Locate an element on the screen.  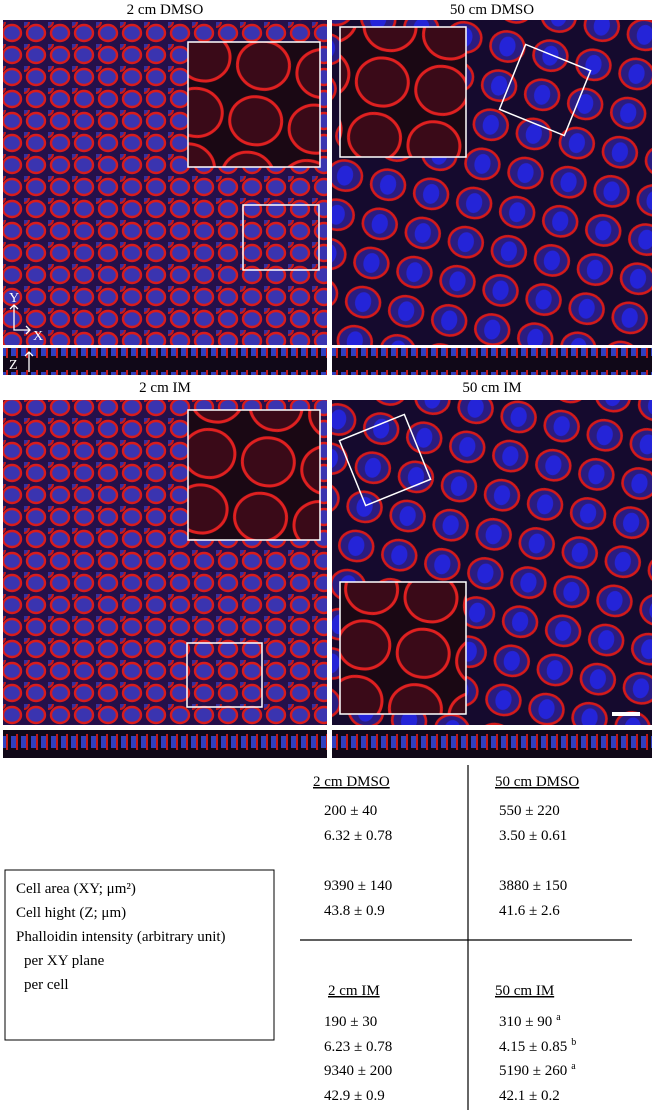
value: 41.6 ± 2.6 is located at coordinates (529, 911).